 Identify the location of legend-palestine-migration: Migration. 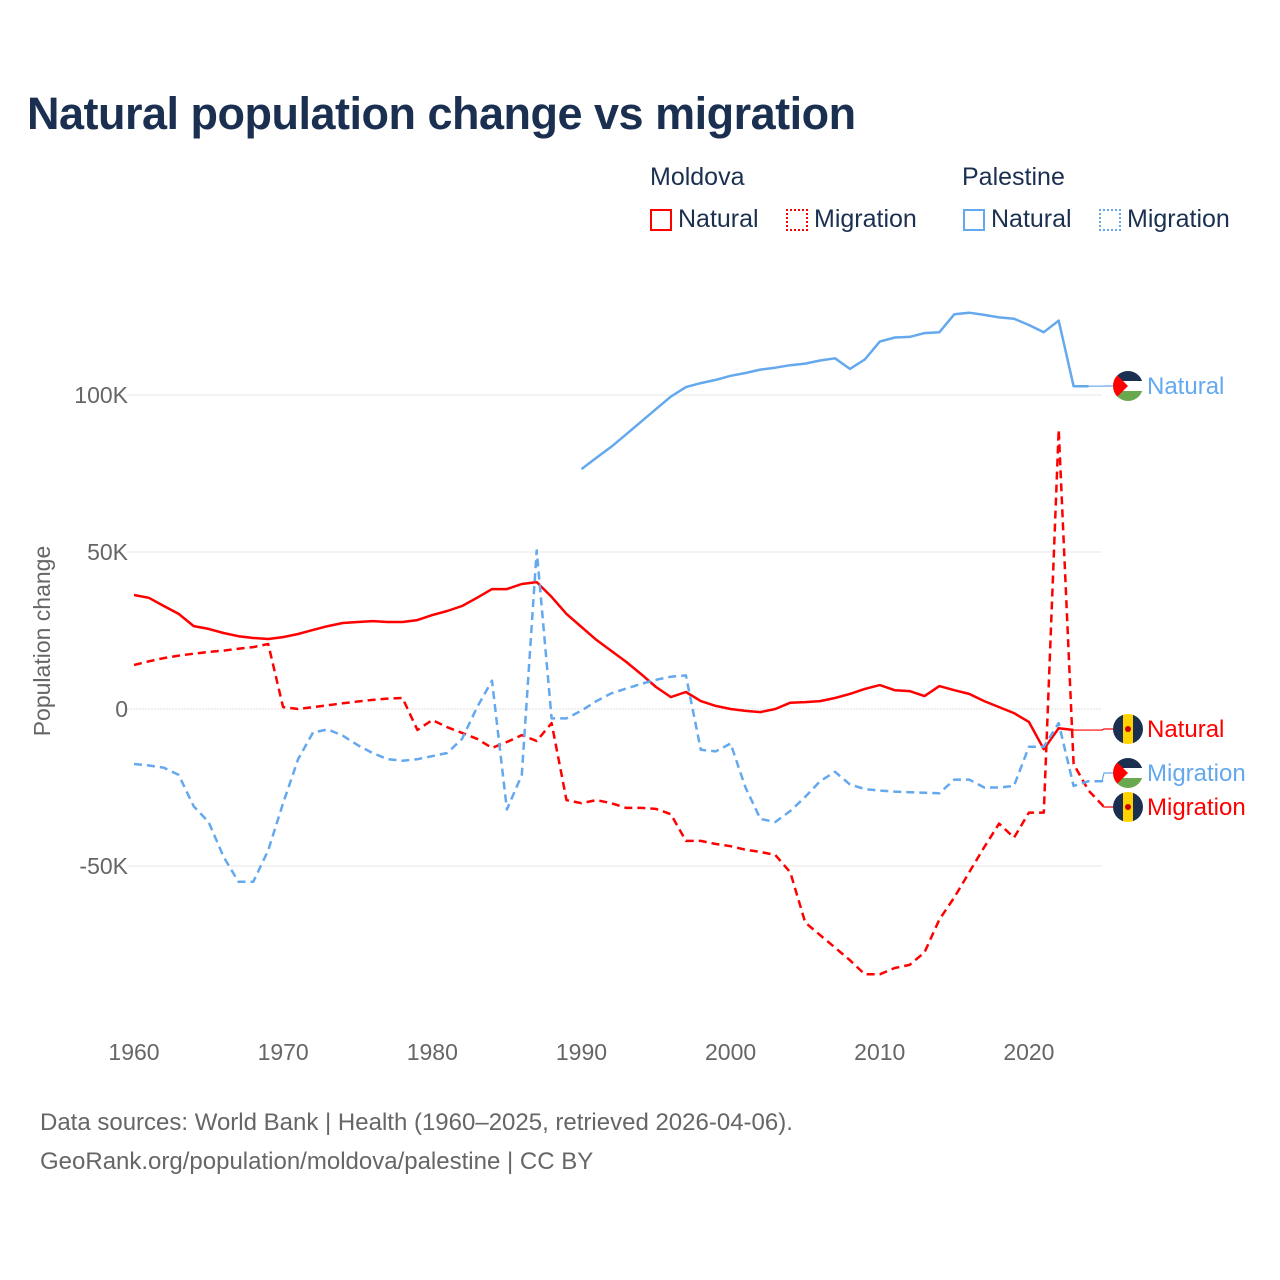
(1164, 219).